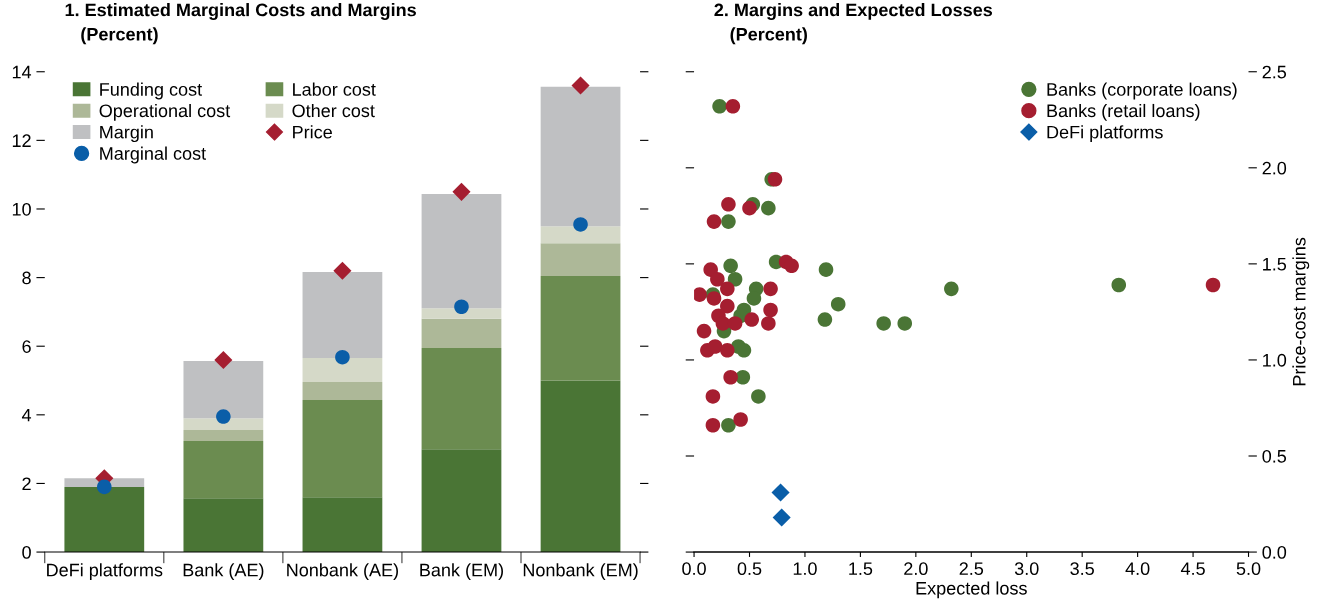 This screenshot has height=608, width=1317. What do you see at coordinates (1192, 569) in the screenshot?
I see `x-tick-label: 4.5` at bounding box center [1192, 569].